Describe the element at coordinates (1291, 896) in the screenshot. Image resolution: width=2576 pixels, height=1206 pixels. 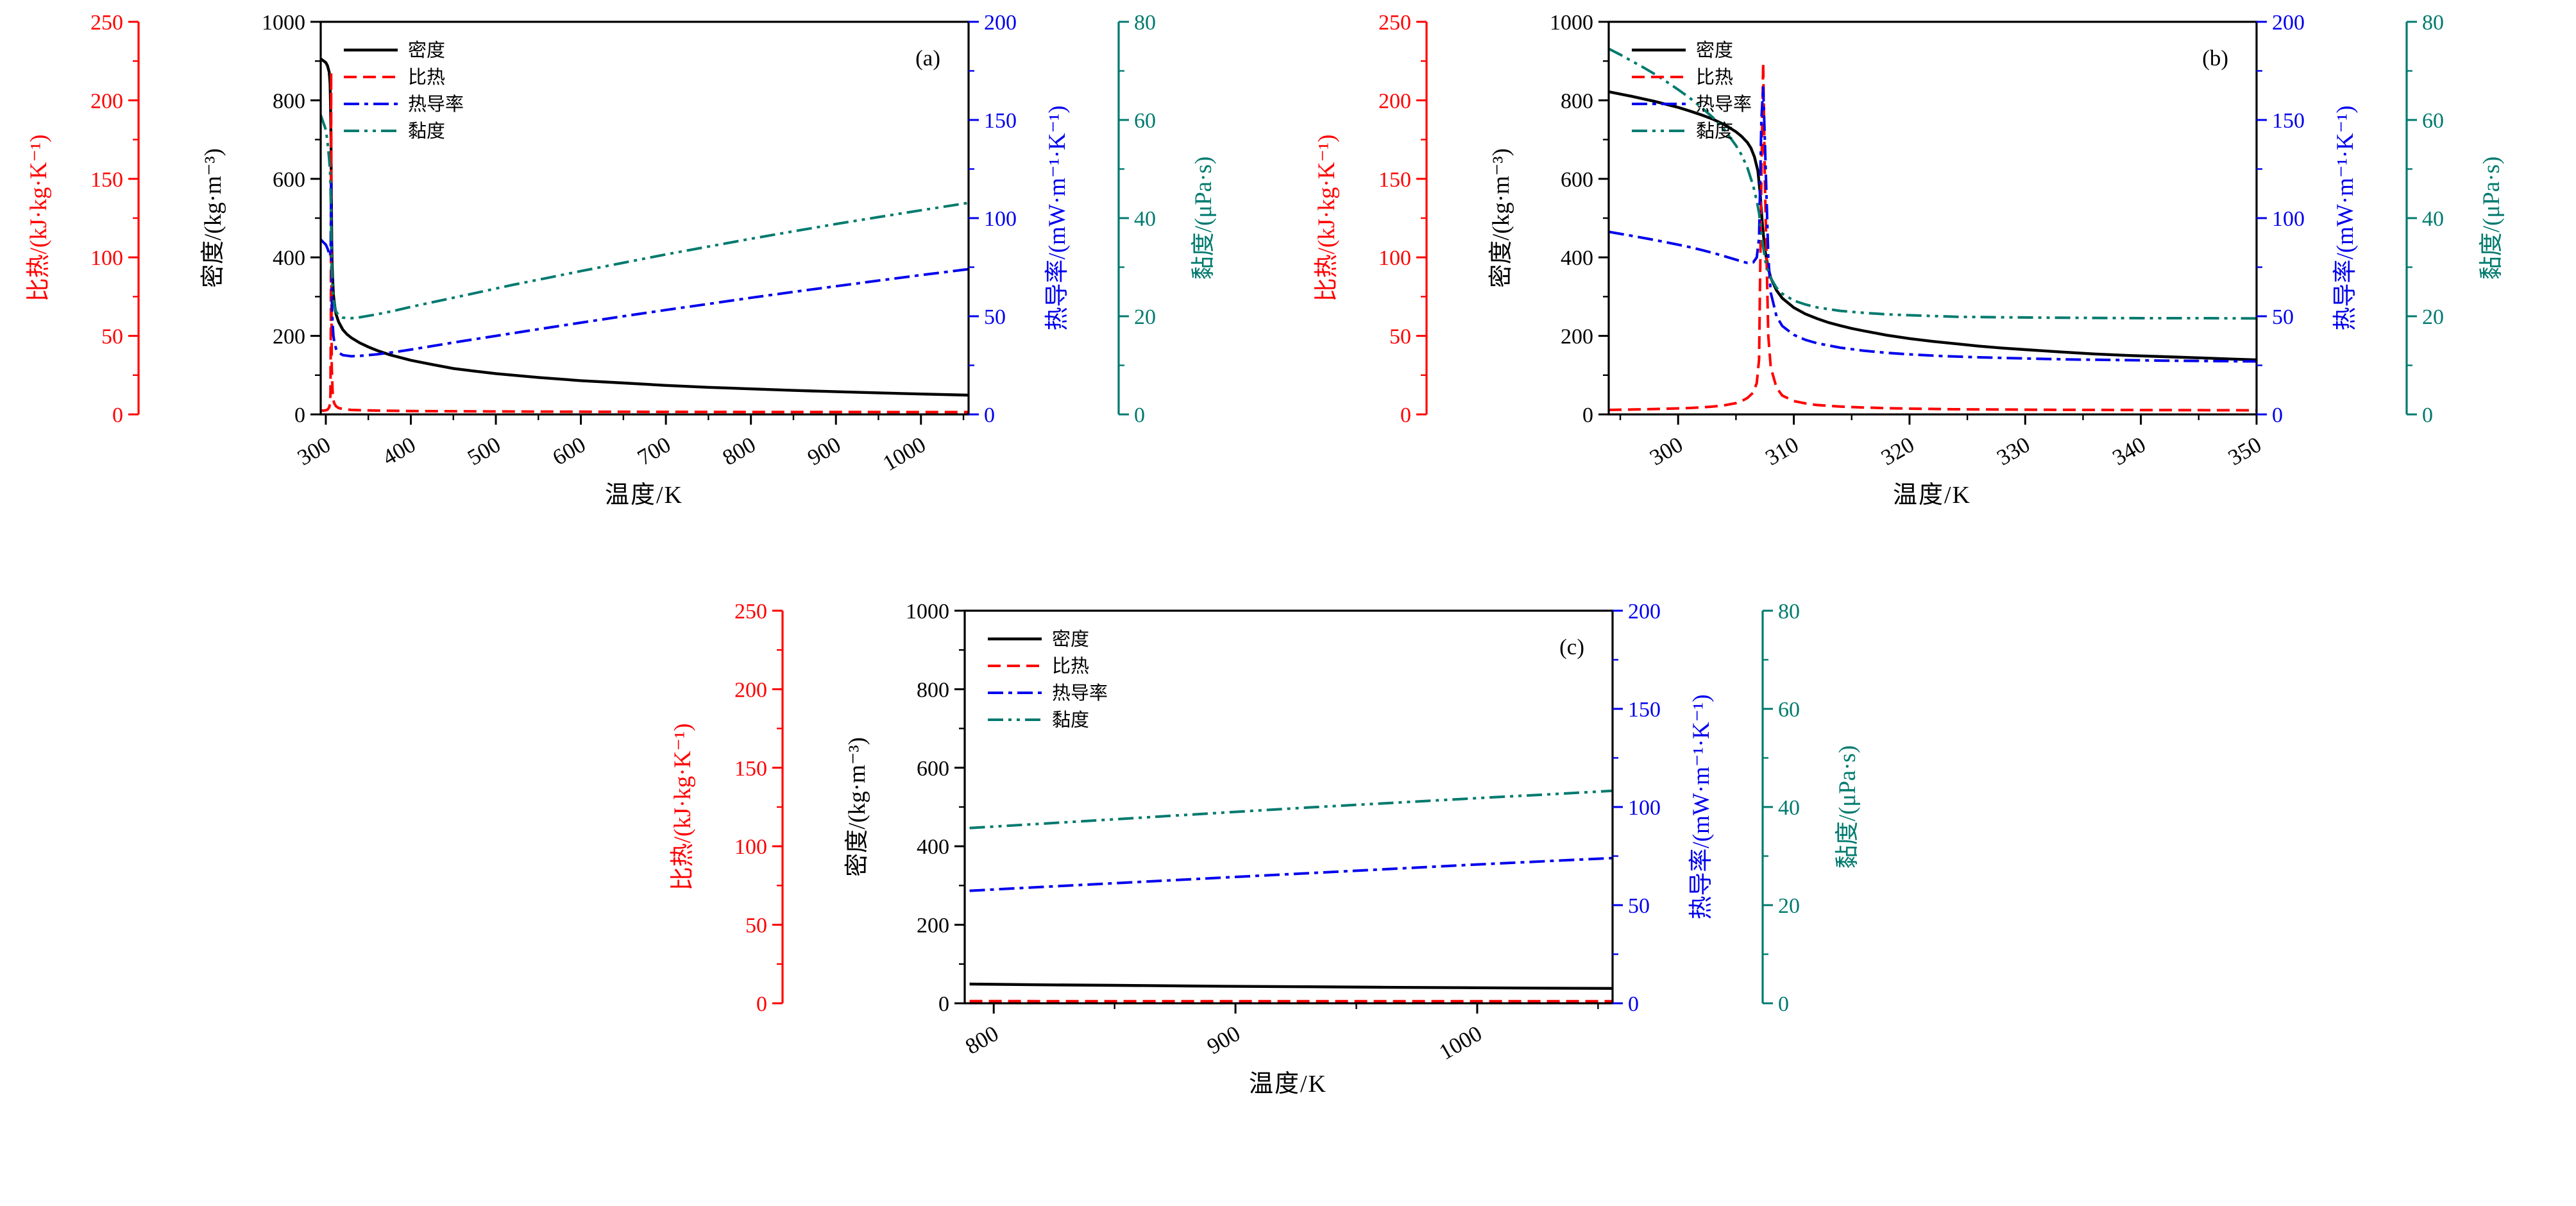
I see `series-group` at that location.